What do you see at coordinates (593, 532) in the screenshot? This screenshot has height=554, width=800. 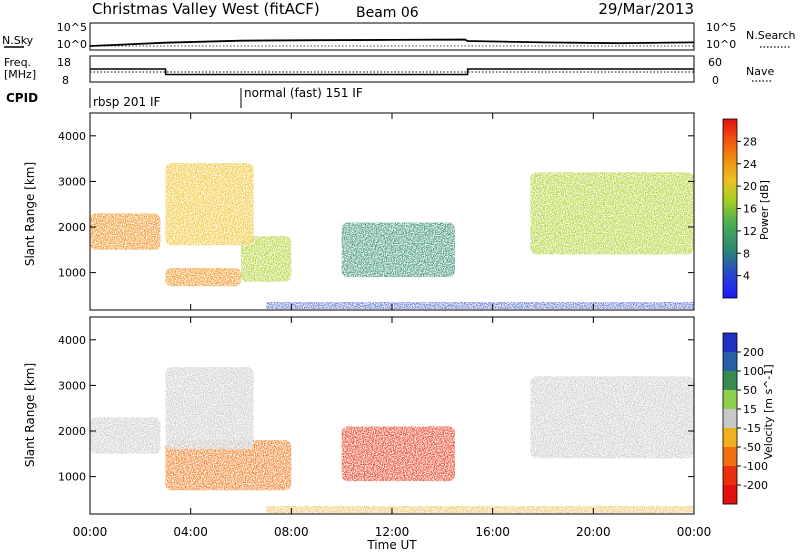 I see `time-tick-label: 20:00` at bounding box center [593, 532].